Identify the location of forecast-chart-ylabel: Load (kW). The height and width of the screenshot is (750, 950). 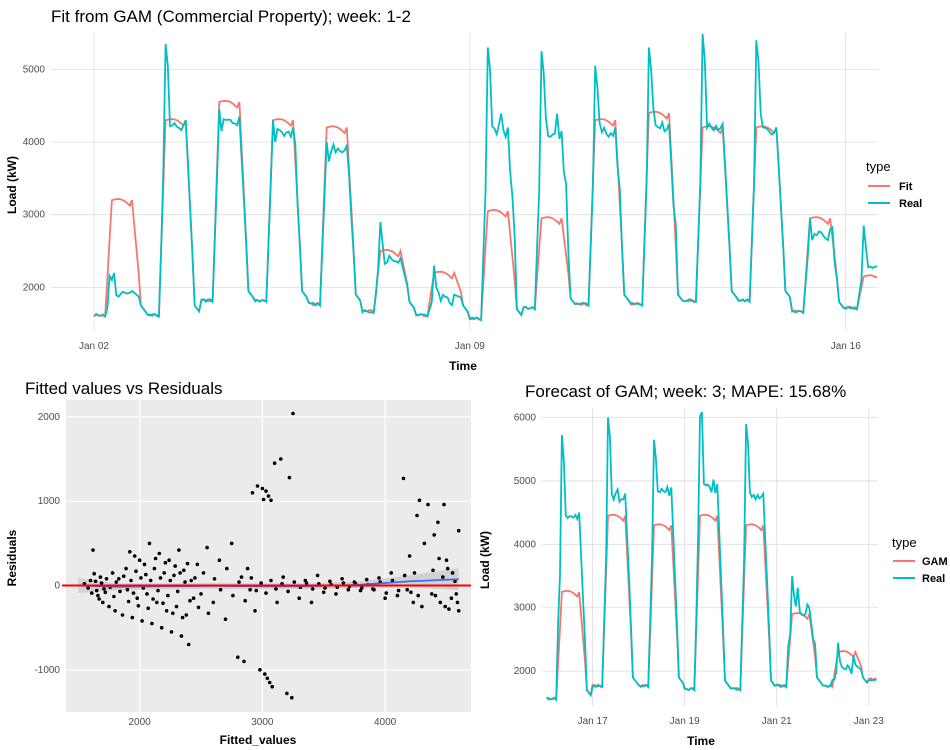
(486, 560).